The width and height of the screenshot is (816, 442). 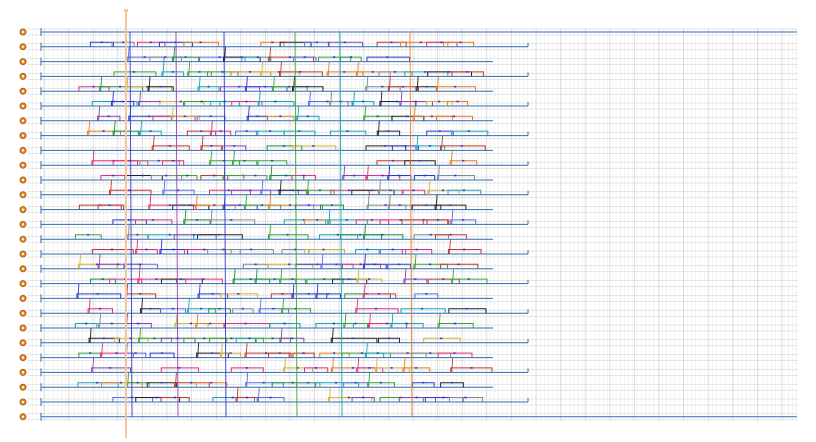 What do you see at coordinates (126, 10) in the screenshot?
I see `playhead-cursor-icon` at bounding box center [126, 10].